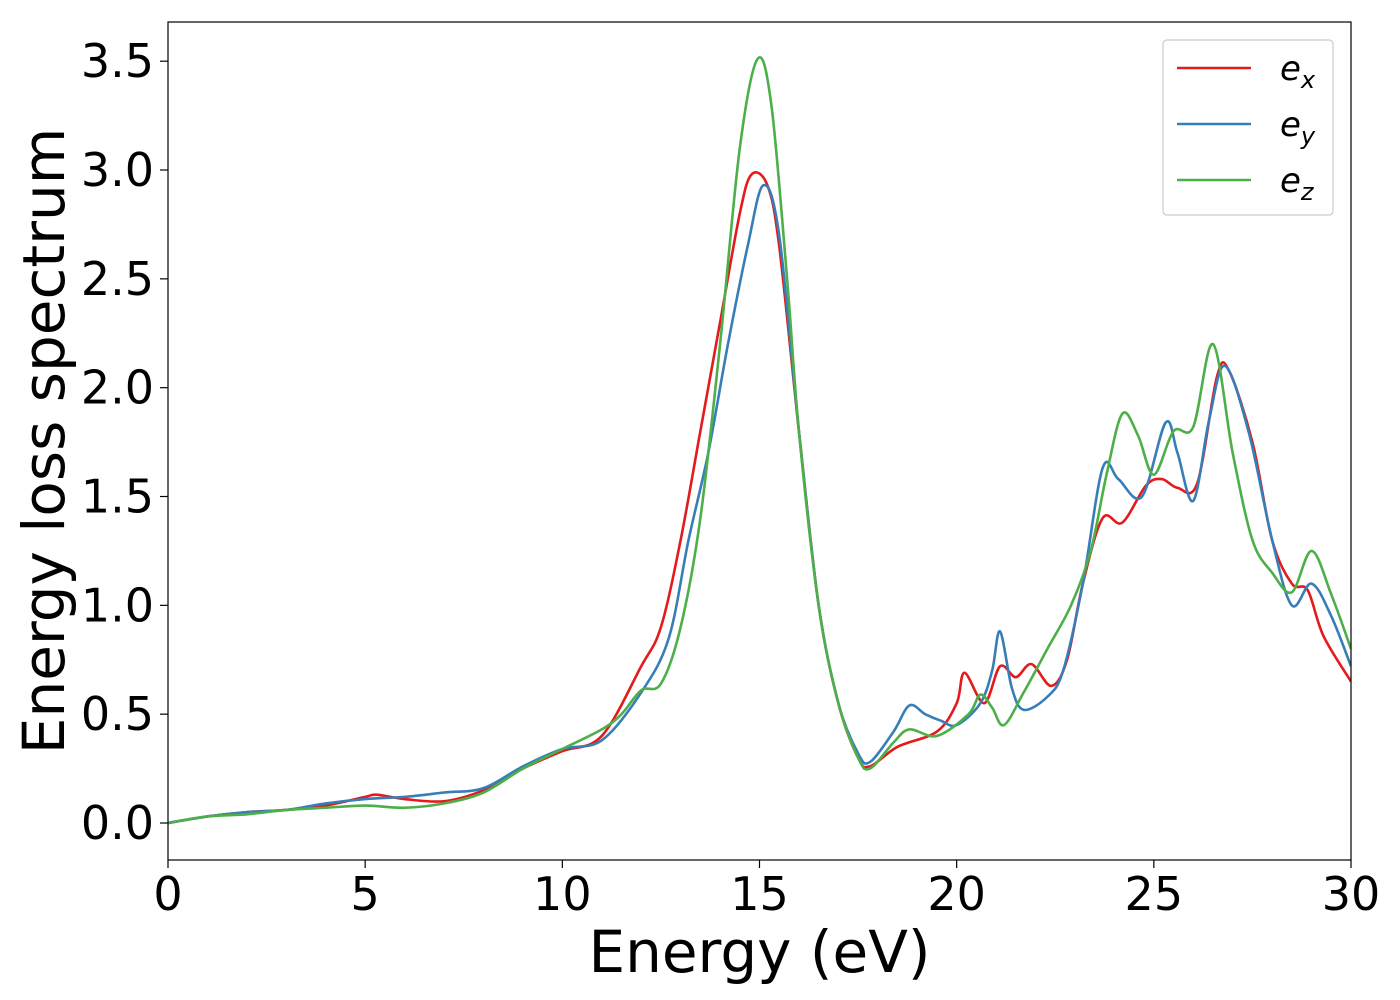 The image size is (1400, 1000). What do you see at coordinates (117, 714) in the screenshot?
I see `y-tick-label: 0.5` at bounding box center [117, 714].